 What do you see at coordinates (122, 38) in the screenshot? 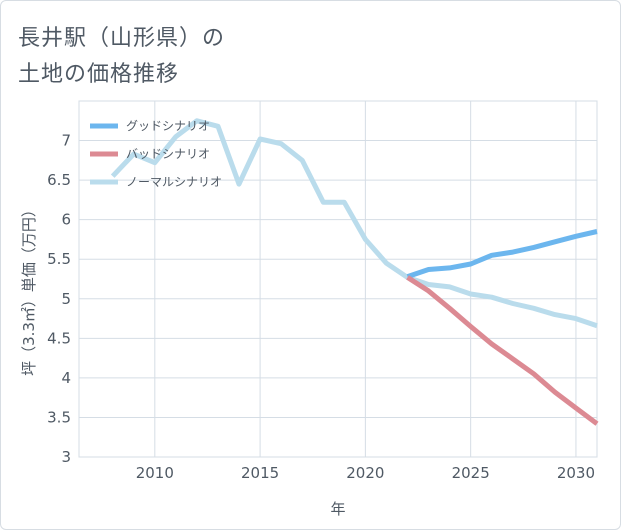
I see `chart-title-line1: 長井駅（山形県）の` at bounding box center [122, 38].